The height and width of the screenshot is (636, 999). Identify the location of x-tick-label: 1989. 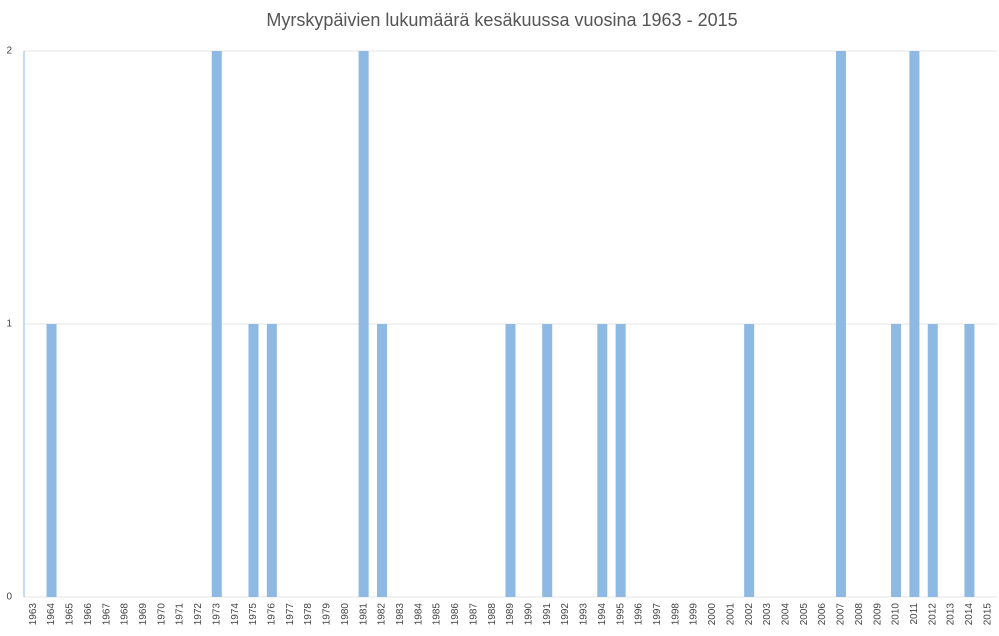
(510, 614).